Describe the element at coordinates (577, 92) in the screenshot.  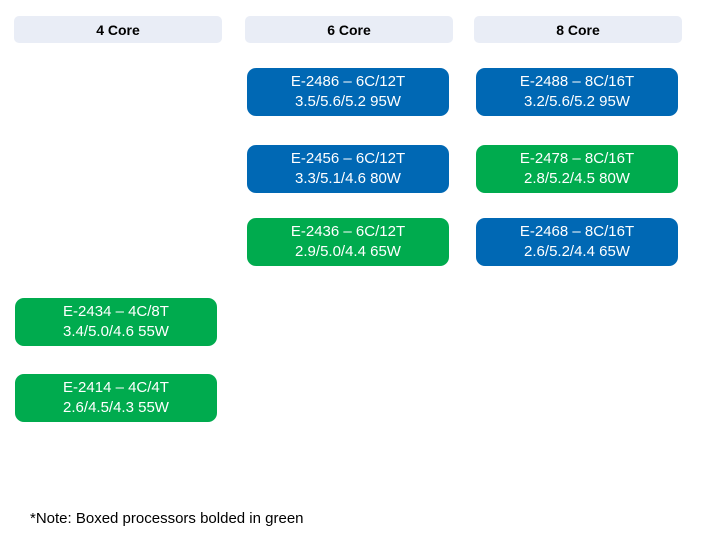
I see `sku-box-e2488: E-2488 – 8C/16T 3.2/5.6/5.2 95W` at that location.